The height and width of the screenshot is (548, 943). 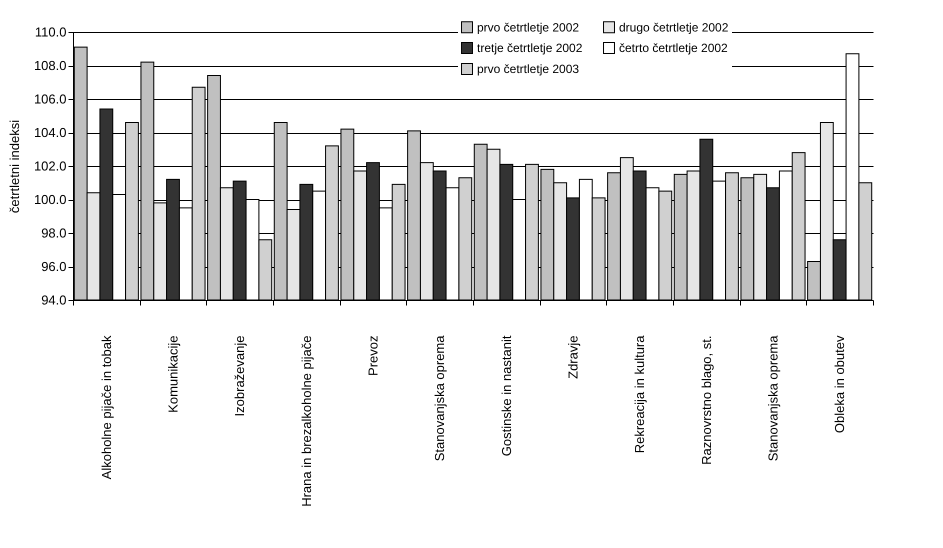 I want to click on y-tick-label: 108.0, so click(x=50, y=65).